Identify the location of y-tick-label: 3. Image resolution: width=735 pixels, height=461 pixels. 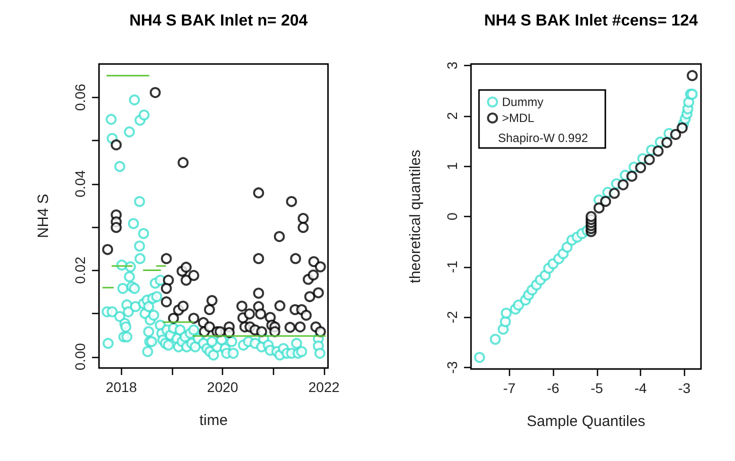
(452, 65).